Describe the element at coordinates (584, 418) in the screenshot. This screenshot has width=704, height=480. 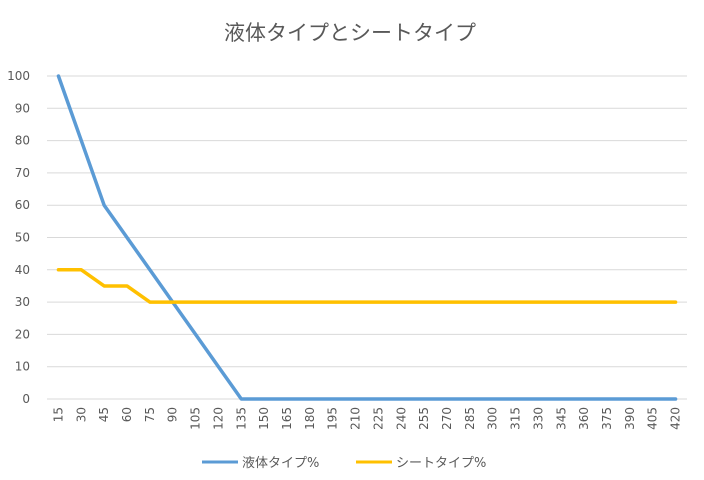
I see `x-tick-label: 360` at that location.